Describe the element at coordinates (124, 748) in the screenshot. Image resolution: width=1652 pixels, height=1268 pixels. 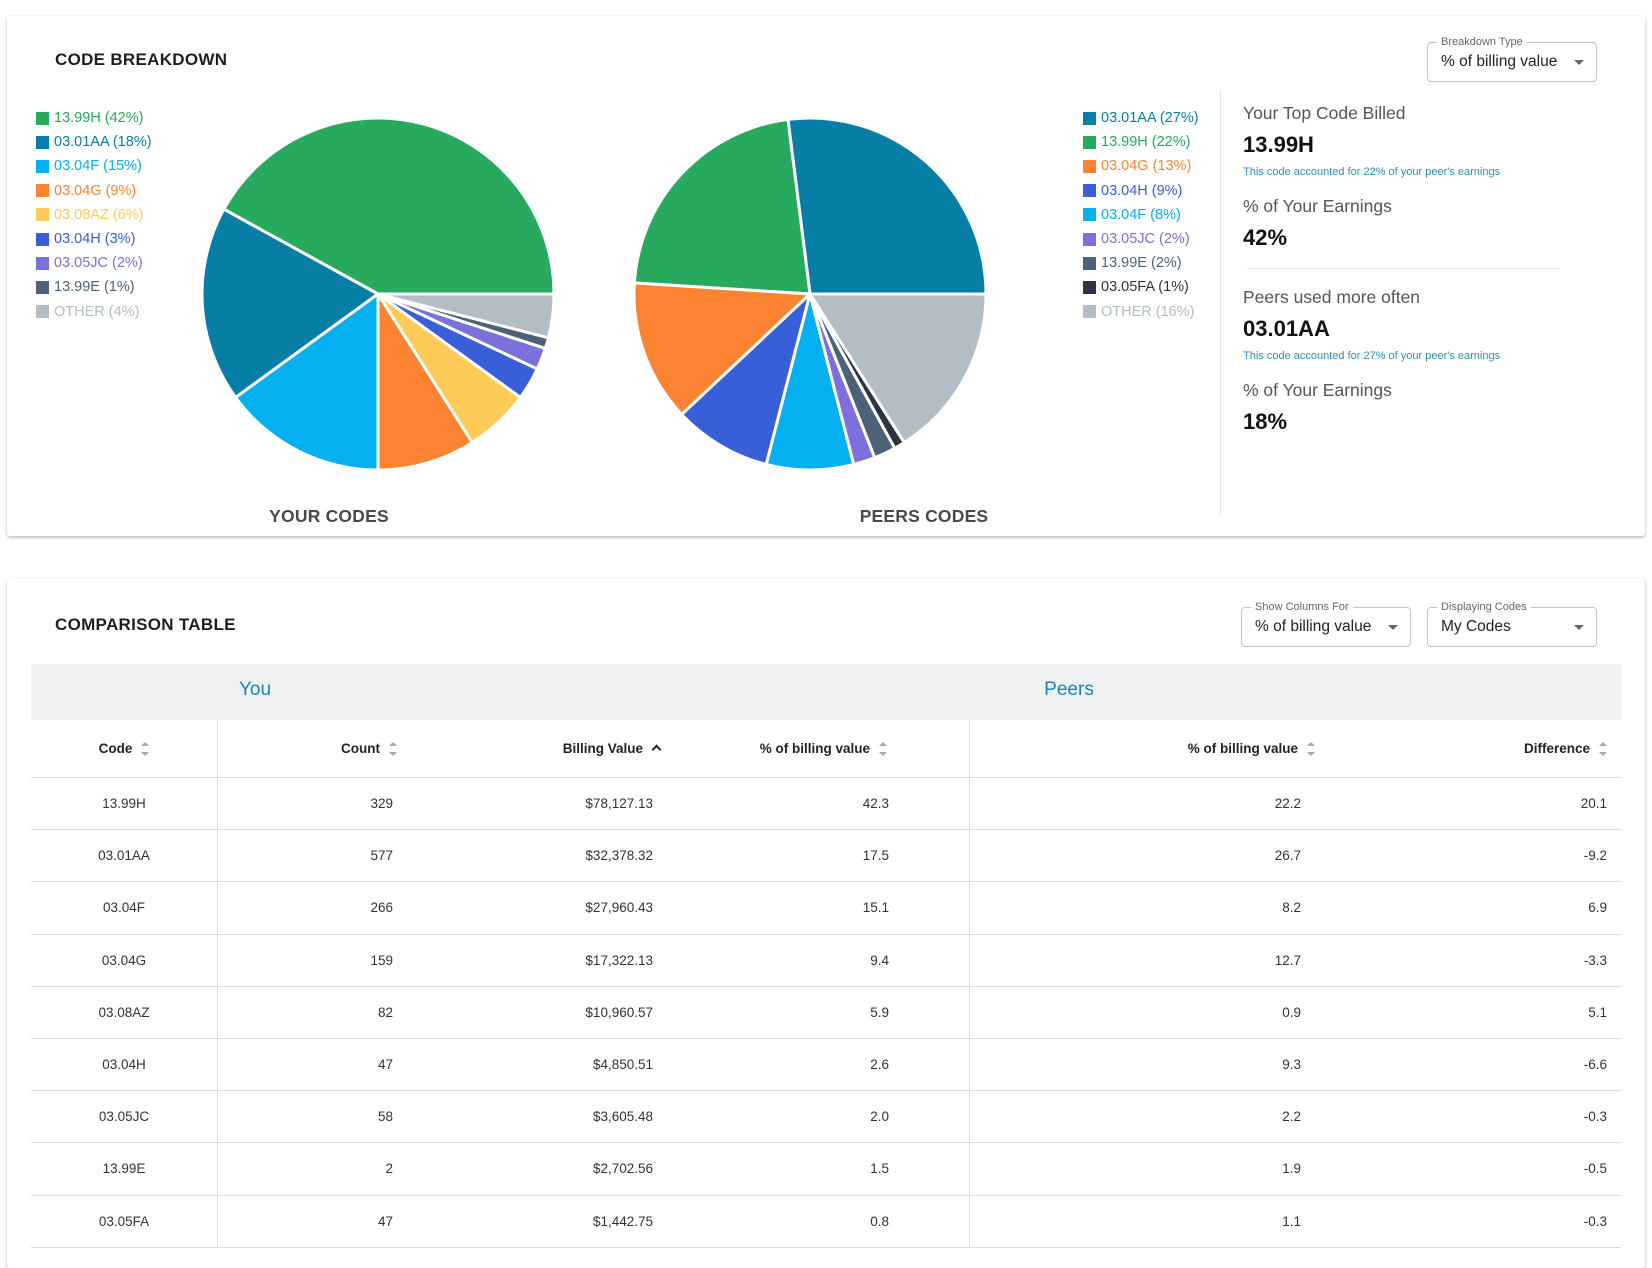
I see `header-code: Code` at that location.